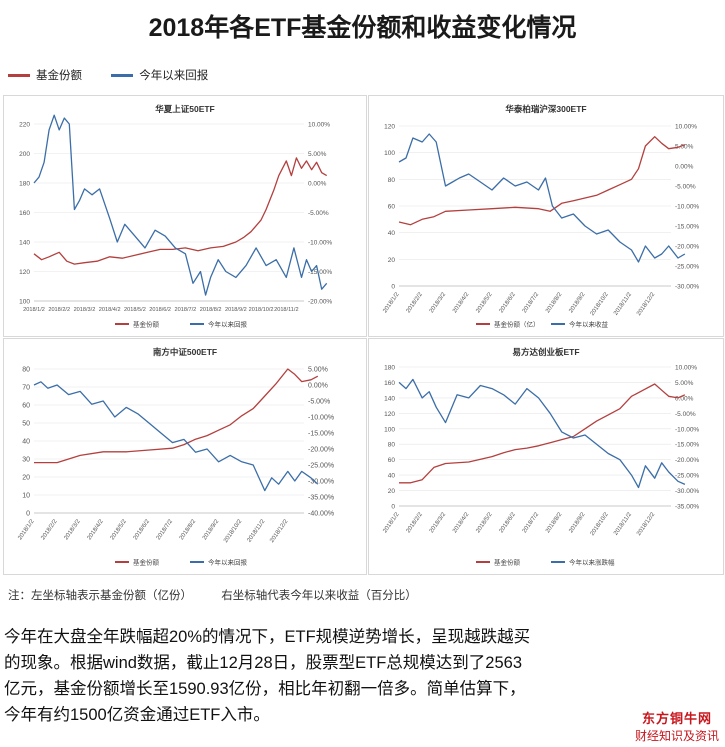 The image size is (725, 747). Describe the element at coordinates (26, 388) in the screenshot. I see `left-tick-label: 70` at that location.